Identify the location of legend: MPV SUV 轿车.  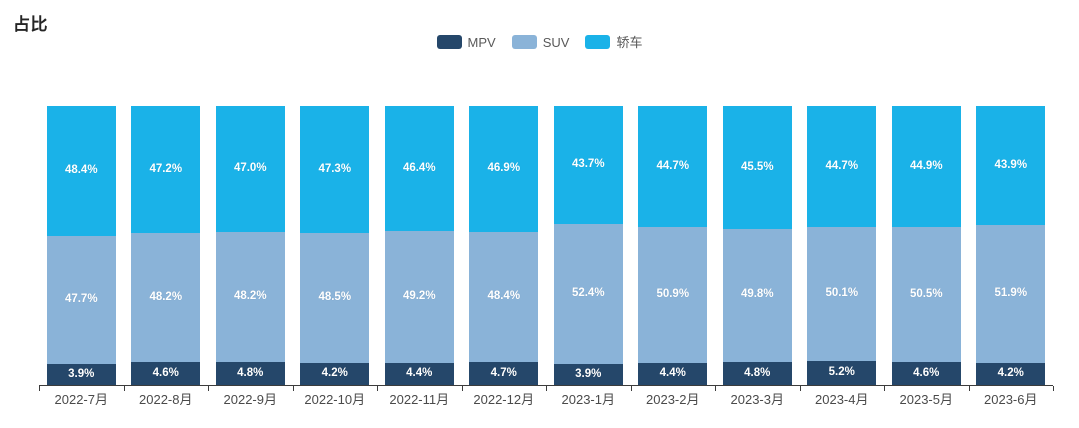
(539, 42).